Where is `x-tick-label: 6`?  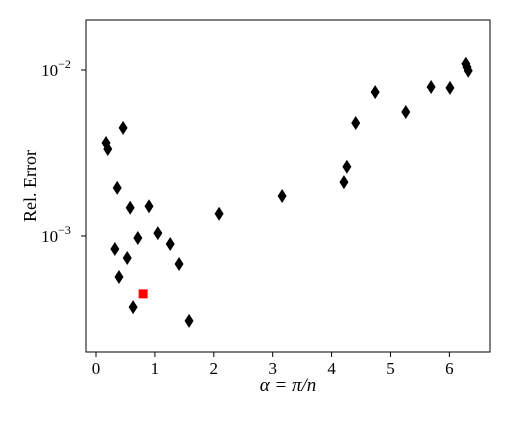
x-tick-label: 6 is located at coordinates (449, 368).